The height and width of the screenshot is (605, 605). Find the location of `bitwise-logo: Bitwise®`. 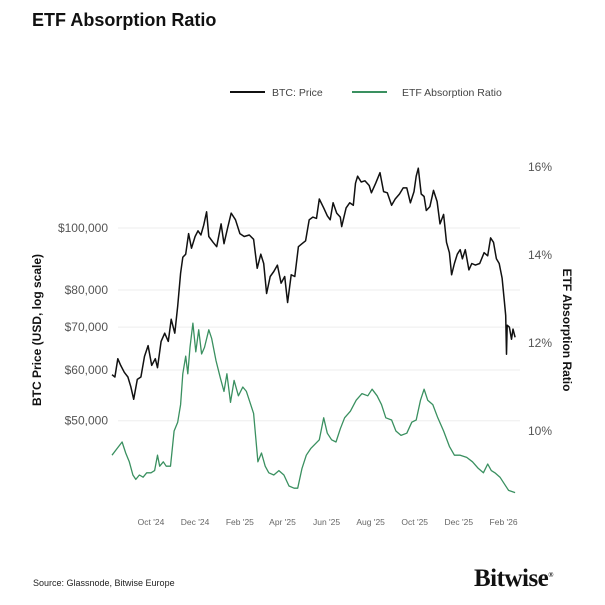

bitwise-logo: Bitwise® is located at coordinates (514, 578).